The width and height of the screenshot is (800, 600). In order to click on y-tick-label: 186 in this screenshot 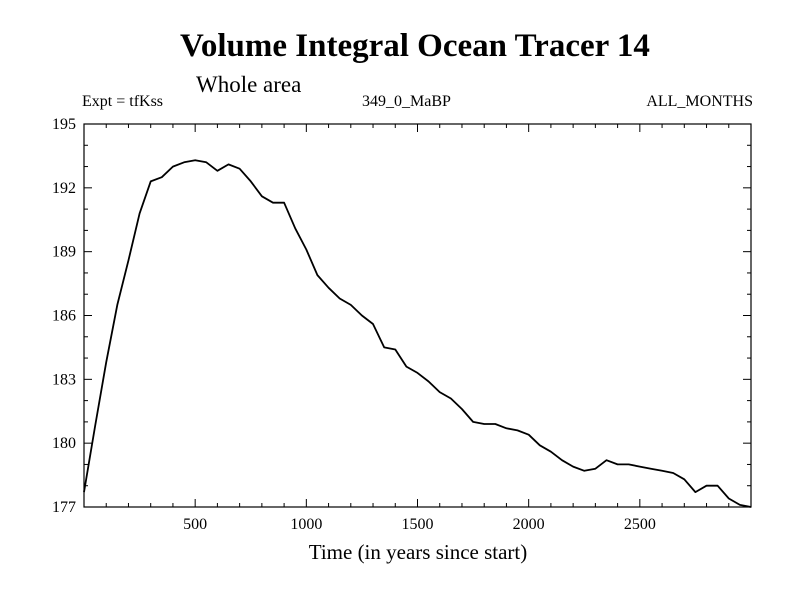, I will do `click(64, 316)`.